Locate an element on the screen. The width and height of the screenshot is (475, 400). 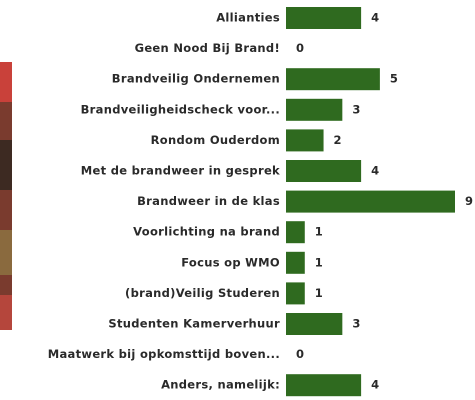
category-label: (brand)Veilig Studeren is located at coordinates (202, 293).